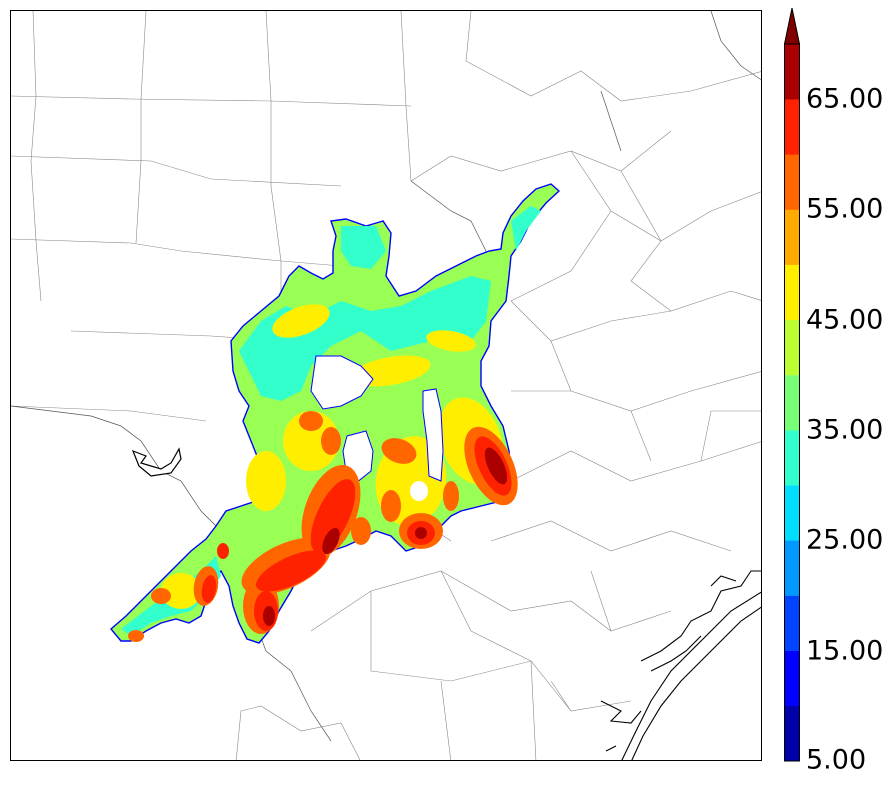 The height and width of the screenshot is (785, 894). Describe the element at coordinates (845, 430) in the screenshot. I see `colorbar-tick-label: 35.00` at that location.